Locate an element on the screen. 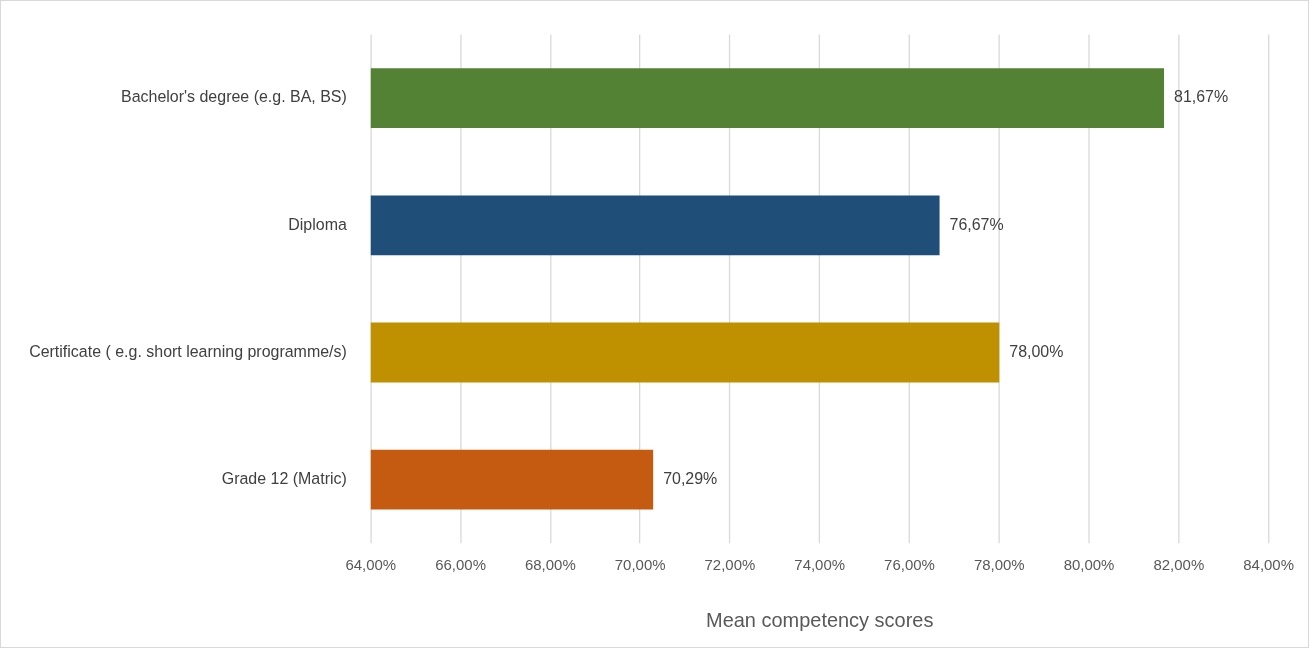 This screenshot has height=648, width=1309. data-label: 70,29% is located at coordinates (690, 479).